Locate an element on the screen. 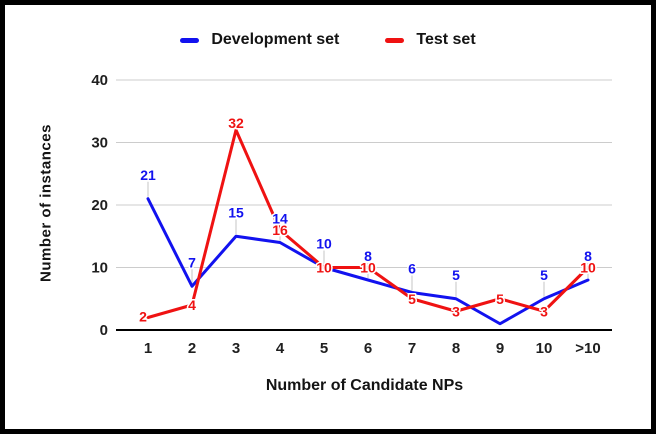 The image size is (656, 434). x-tick-label: 3 is located at coordinates (236, 348).